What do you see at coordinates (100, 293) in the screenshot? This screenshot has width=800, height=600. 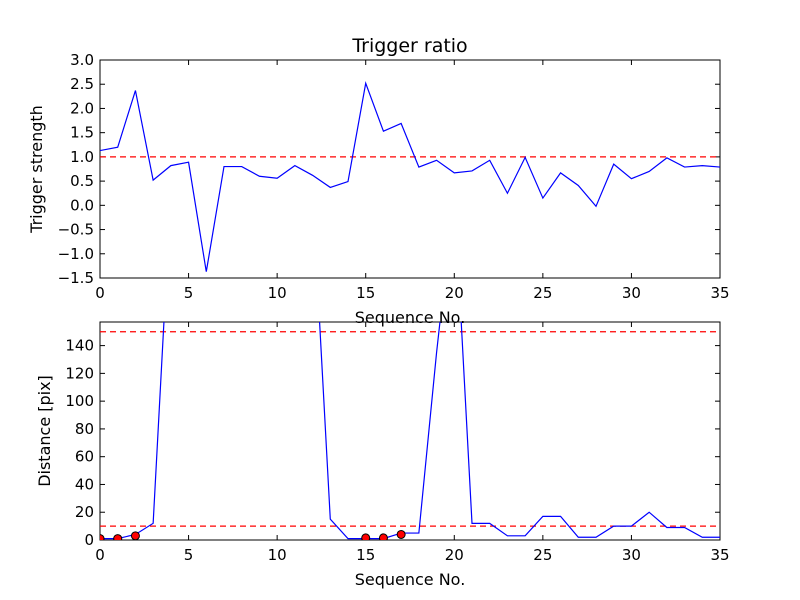 I see `top-x-tick-label: 0` at bounding box center [100, 293].